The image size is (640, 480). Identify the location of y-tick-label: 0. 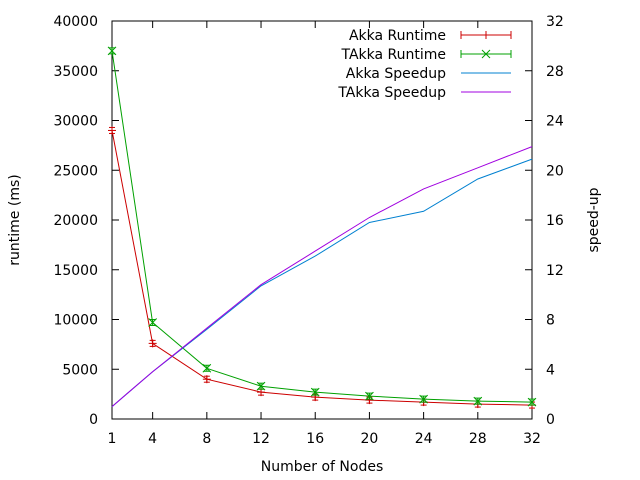
(93, 420).